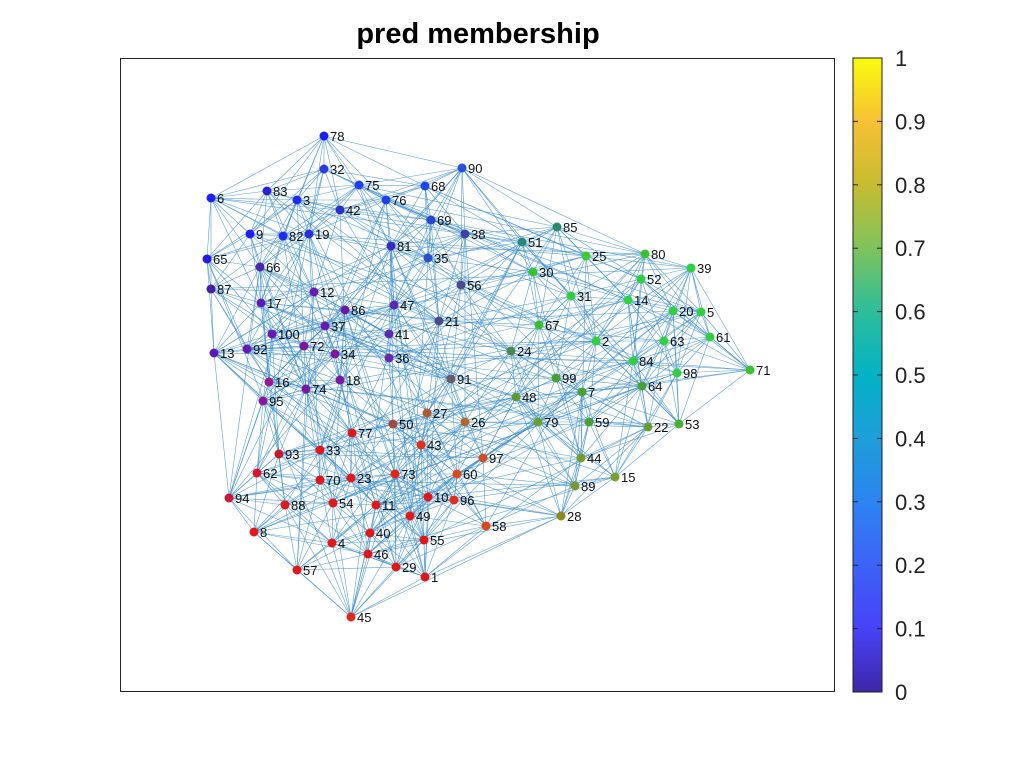  What do you see at coordinates (692, 424) in the screenshot?
I see `node-label-53: 53` at bounding box center [692, 424].